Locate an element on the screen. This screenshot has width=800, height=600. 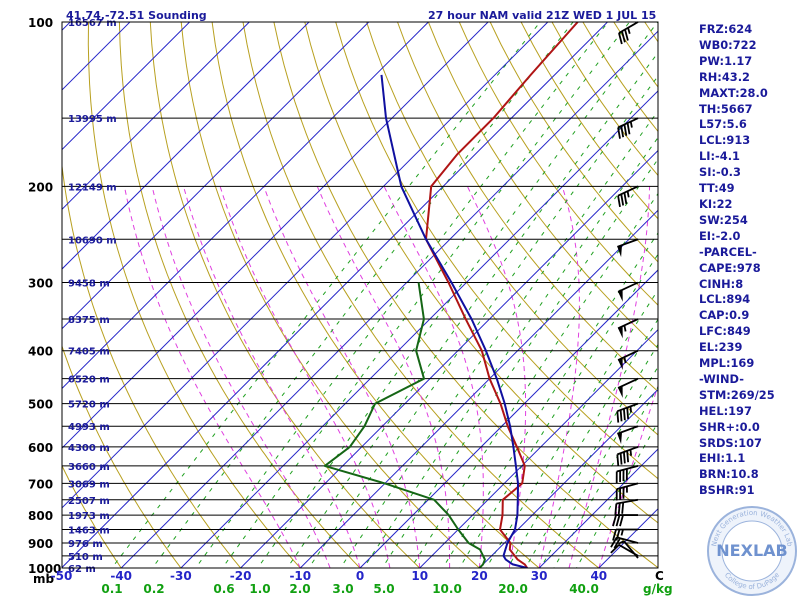
mixing-ratio-unit: g/kg is located at coordinates (658, 589).